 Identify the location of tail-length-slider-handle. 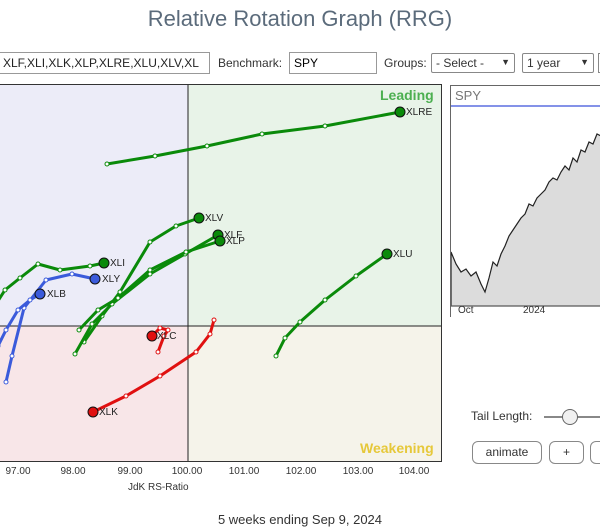
(570, 417).